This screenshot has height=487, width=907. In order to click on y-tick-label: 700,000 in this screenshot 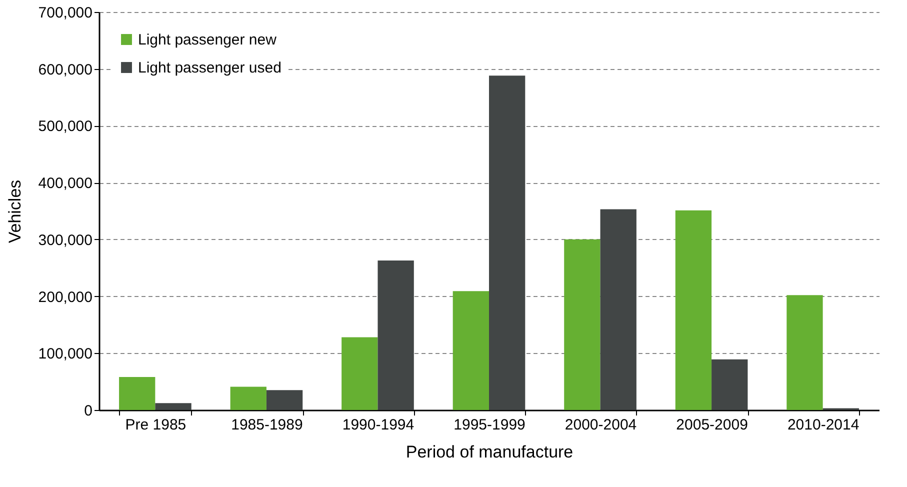, I will do `click(65, 13)`.